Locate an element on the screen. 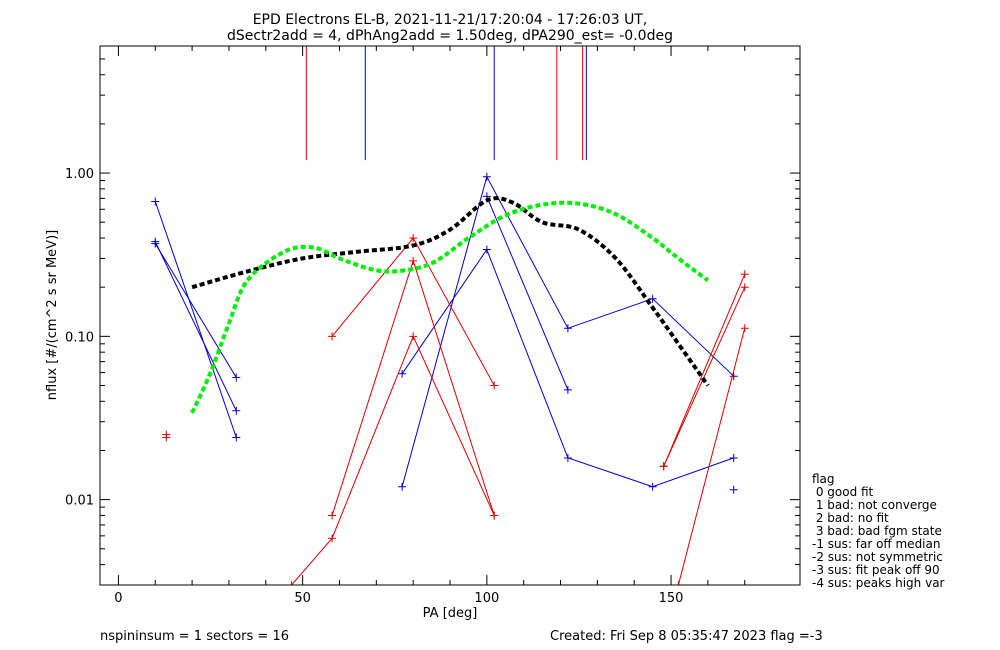 The height and width of the screenshot is (650, 1000). y-tick-label-1: 0.10 is located at coordinates (79, 337).